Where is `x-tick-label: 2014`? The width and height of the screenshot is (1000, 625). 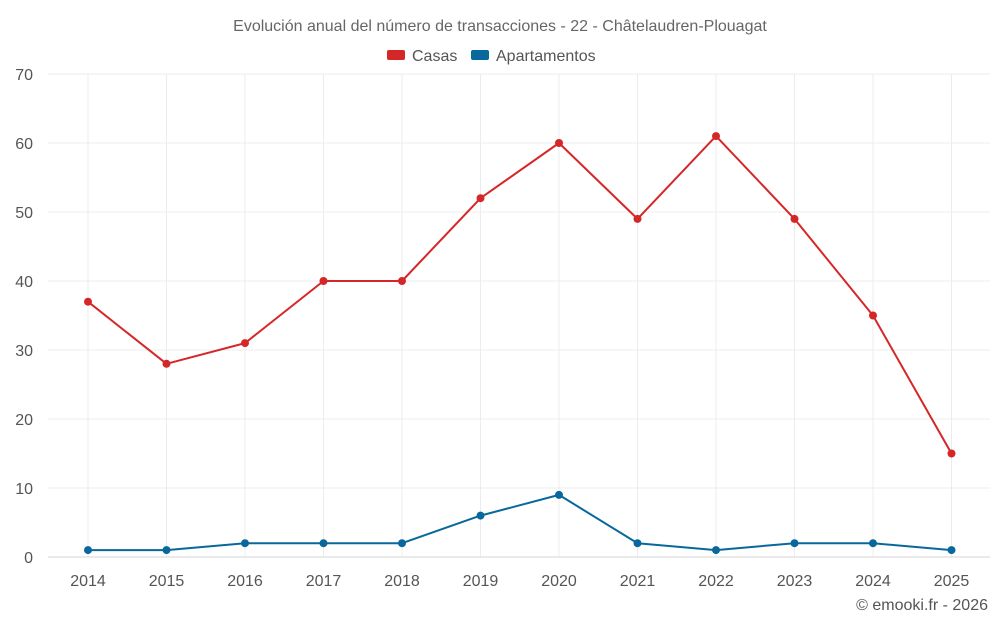 x-tick-label: 2014 is located at coordinates (88, 581).